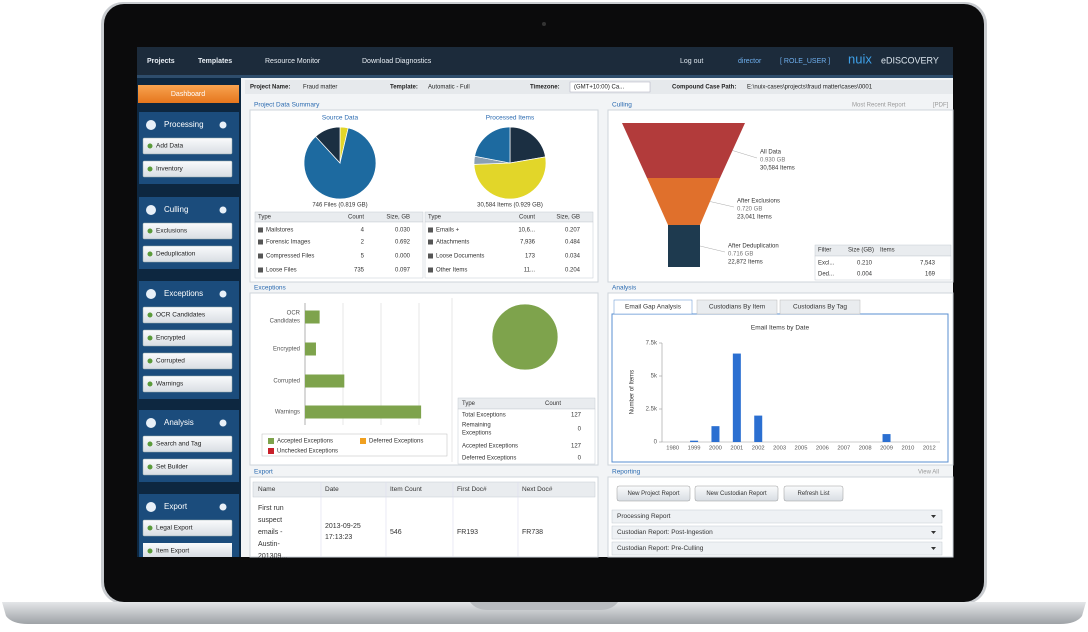  What do you see at coordinates (626, 472) in the screenshot?
I see `panel-title: Reporting` at bounding box center [626, 472].